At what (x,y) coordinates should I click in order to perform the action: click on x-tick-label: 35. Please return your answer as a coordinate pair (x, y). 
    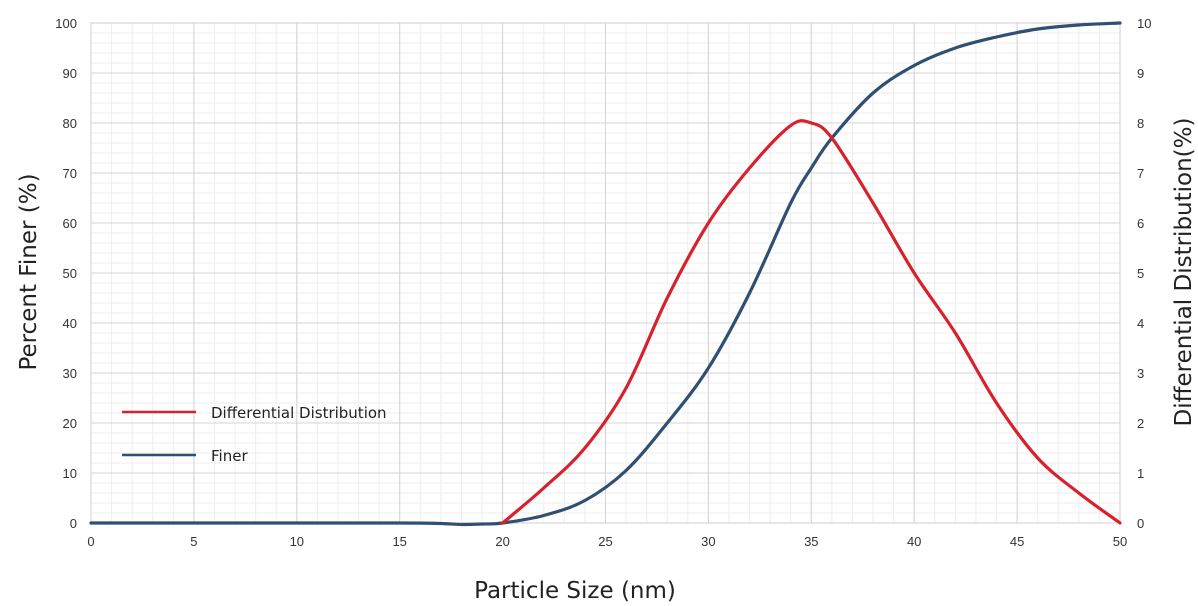
    Looking at the image, I should click on (811, 541).